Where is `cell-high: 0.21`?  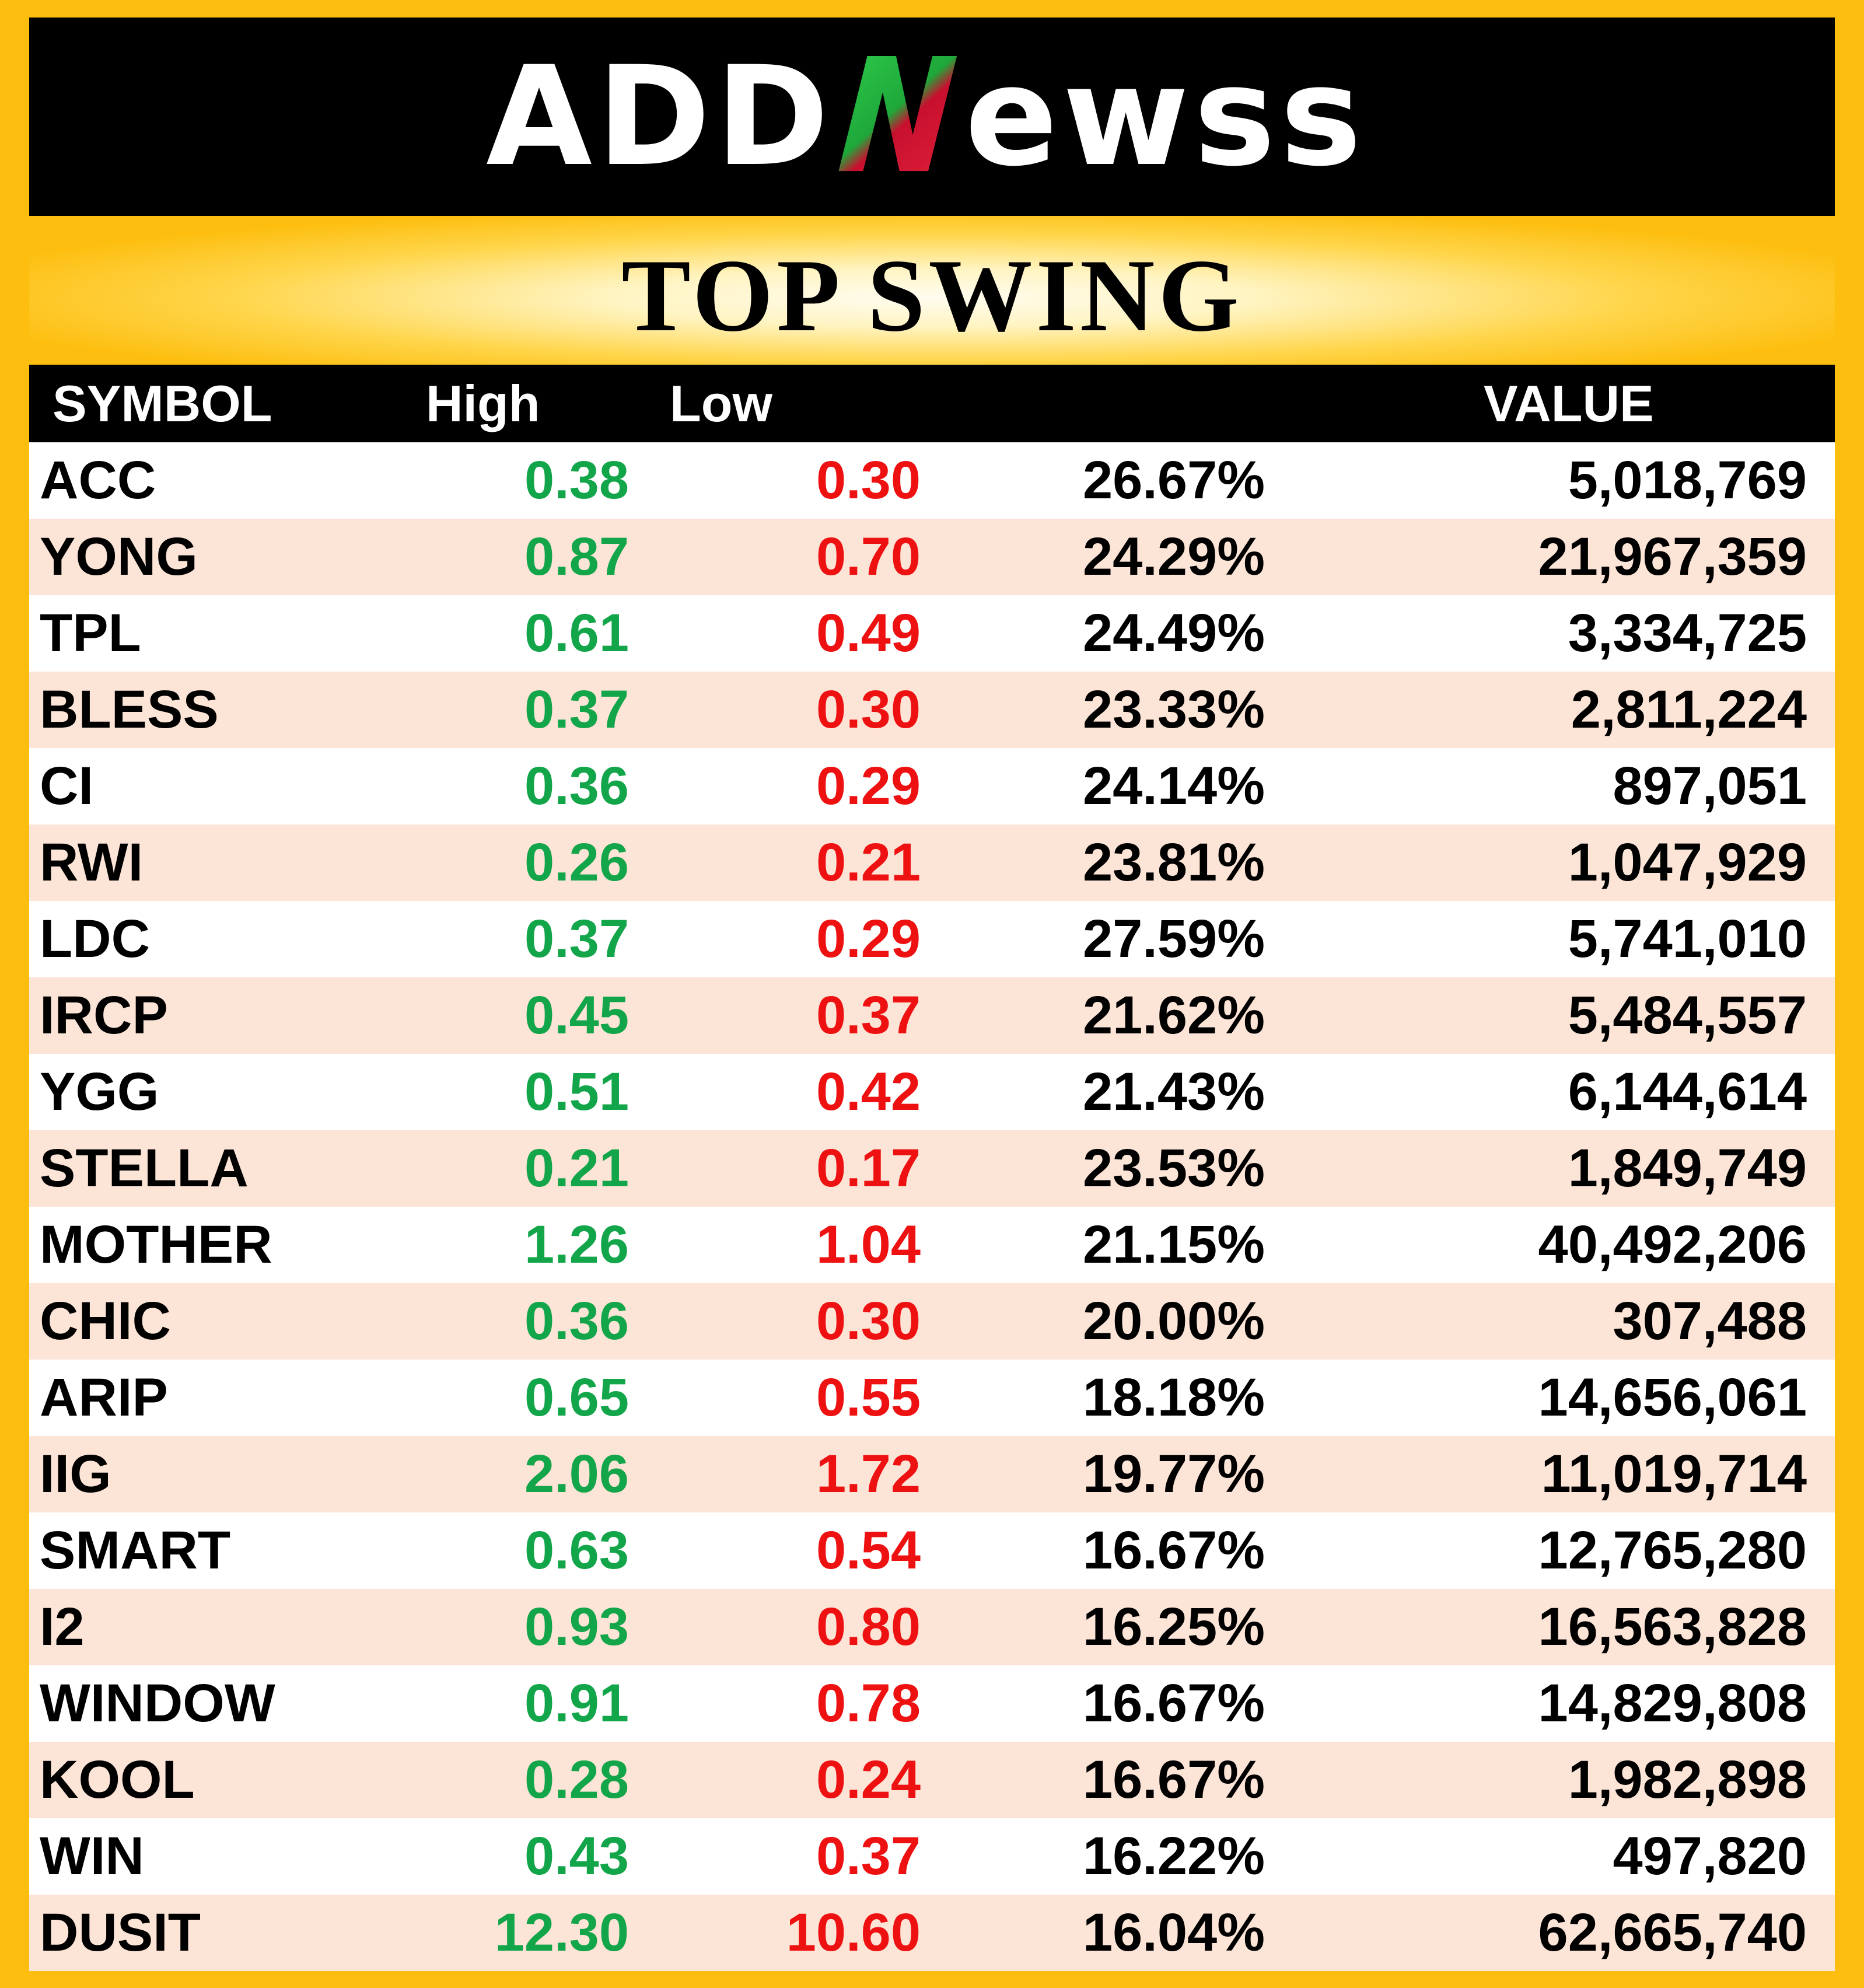
cell-high: 0.21 is located at coordinates (576, 1168).